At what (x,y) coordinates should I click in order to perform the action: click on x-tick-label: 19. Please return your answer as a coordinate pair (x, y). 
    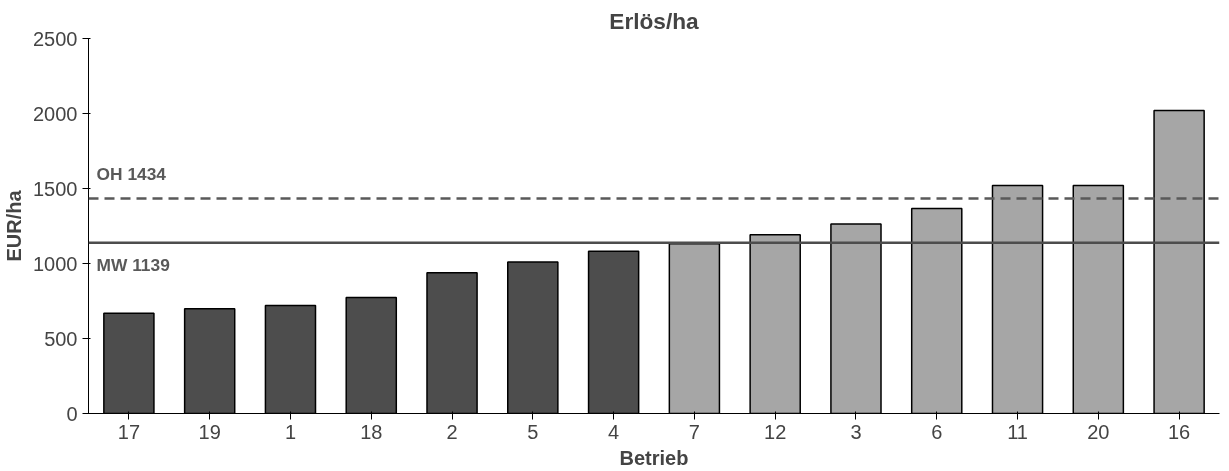
    Looking at the image, I should click on (209, 431).